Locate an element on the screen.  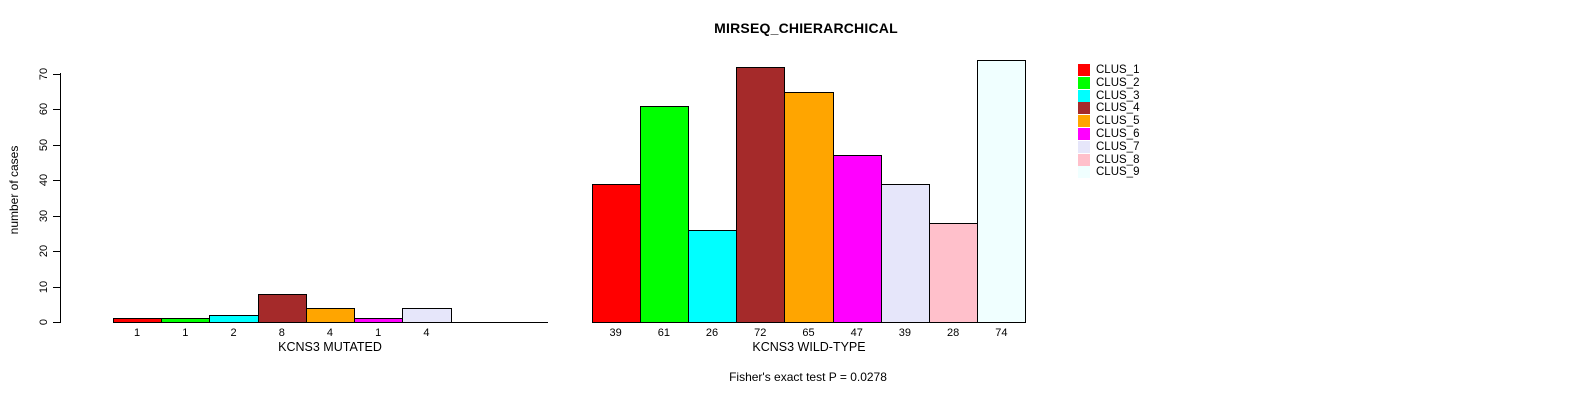
bar-value-label: 2 is located at coordinates (233, 333).